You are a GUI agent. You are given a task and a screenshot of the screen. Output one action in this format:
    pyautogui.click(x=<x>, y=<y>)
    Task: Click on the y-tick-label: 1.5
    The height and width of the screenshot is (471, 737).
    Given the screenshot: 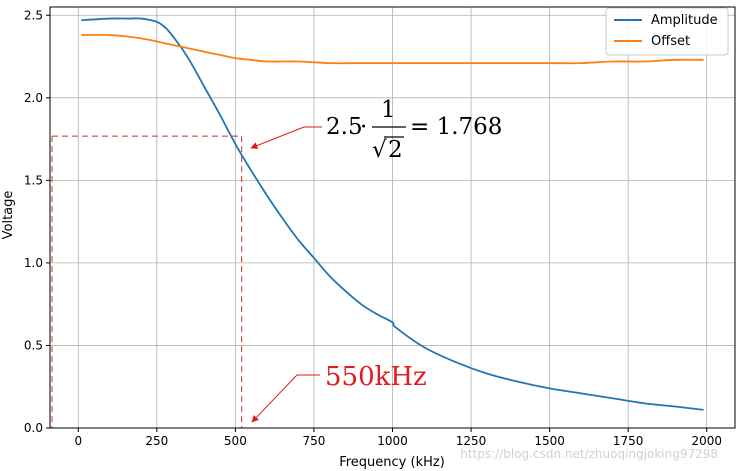 What is the action you would take?
    pyautogui.click(x=33, y=180)
    